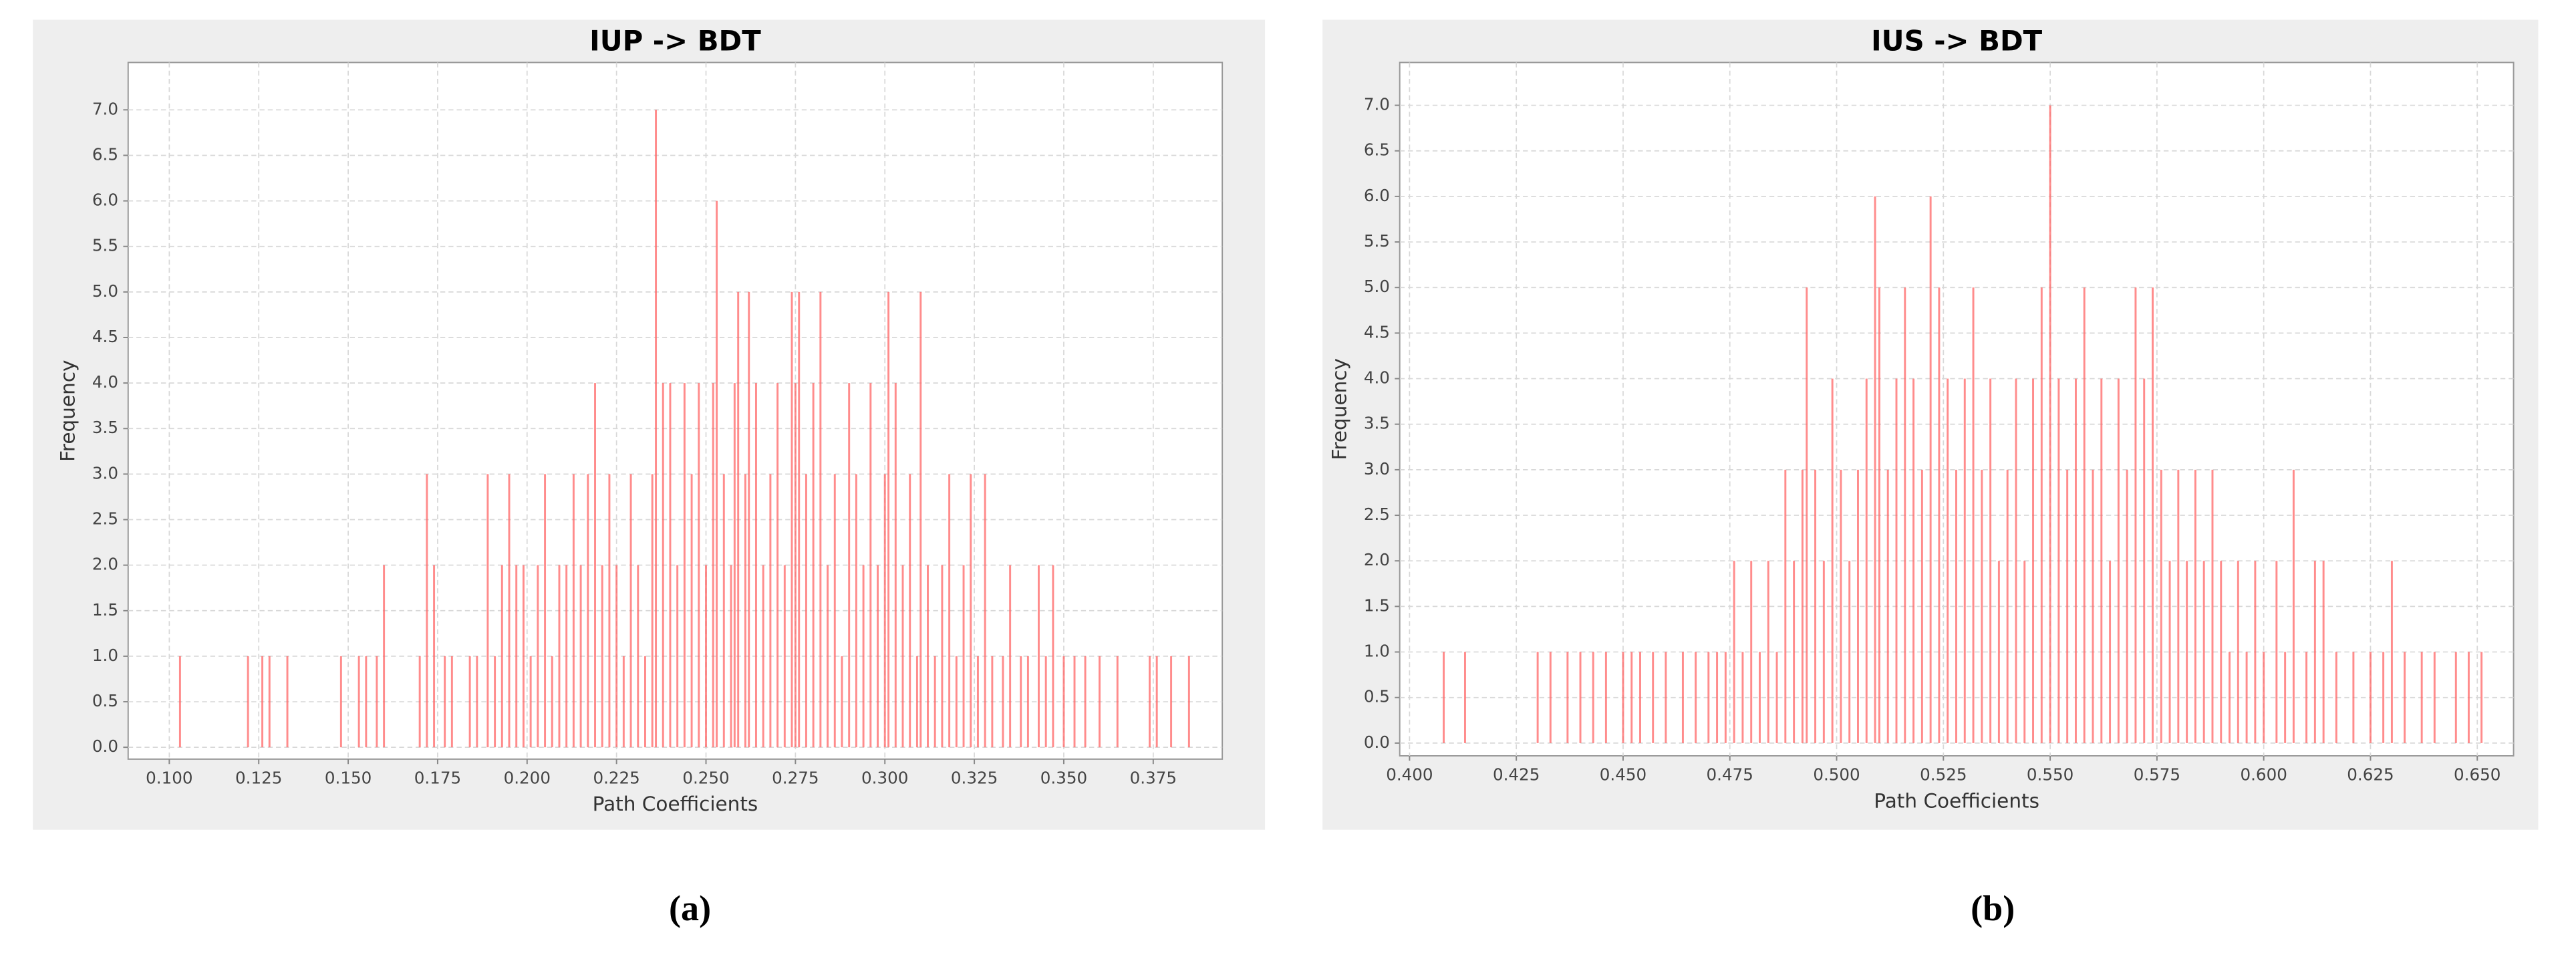  Describe the element at coordinates (437, 777) in the screenshot. I see `x-tick-label: 0.175` at that location.